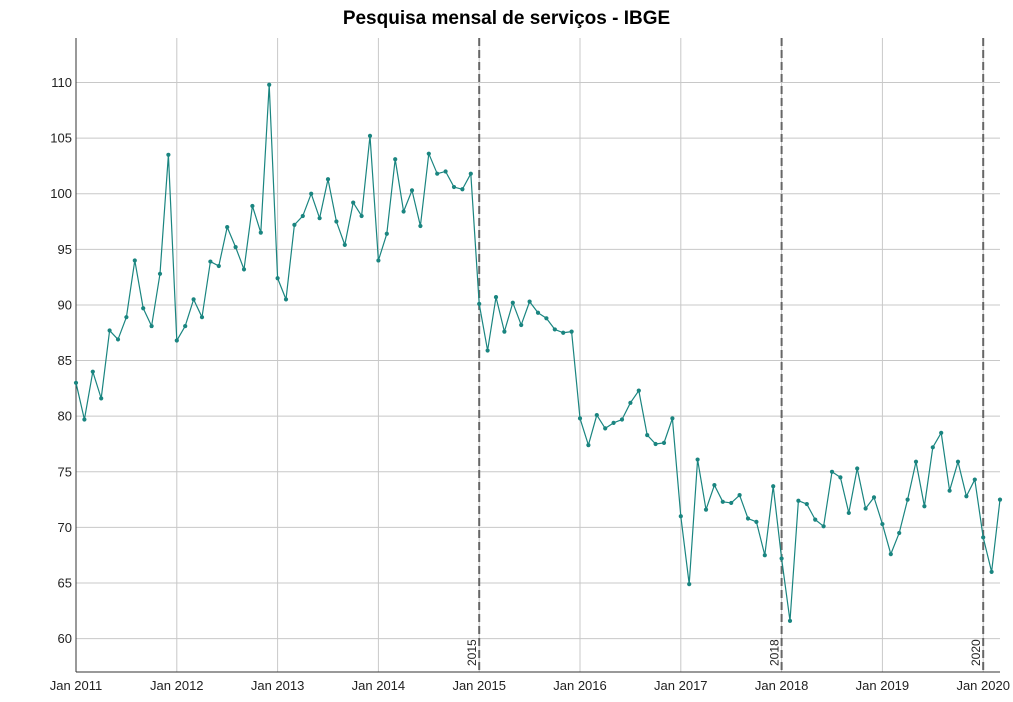 The image size is (1013, 702). Describe the element at coordinates (61, 82) in the screenshot. I see `y-tick-label: 110` at that location.